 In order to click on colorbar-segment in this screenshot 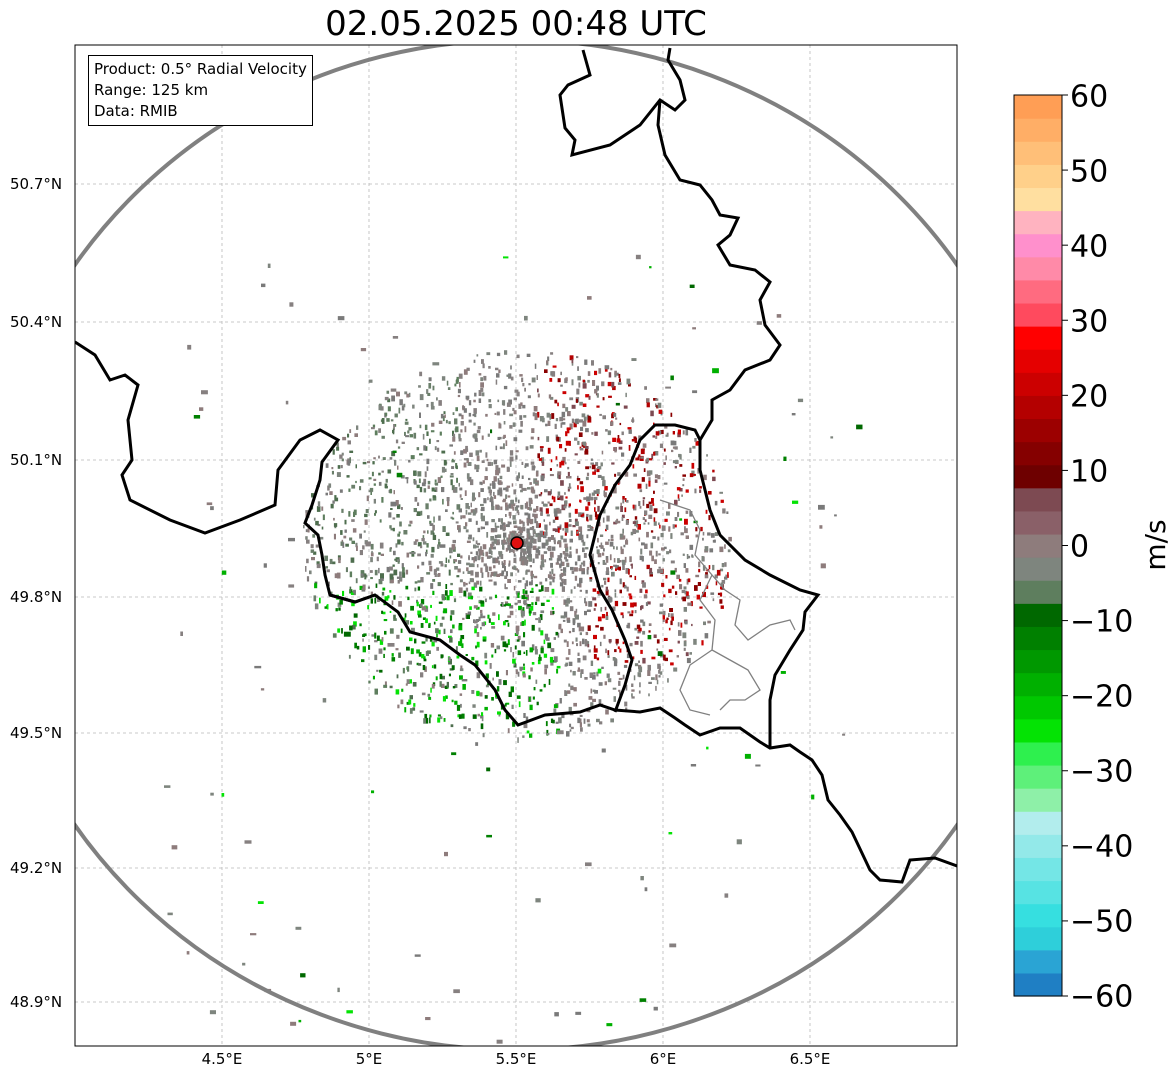, I will do `click(1038, 869)`.